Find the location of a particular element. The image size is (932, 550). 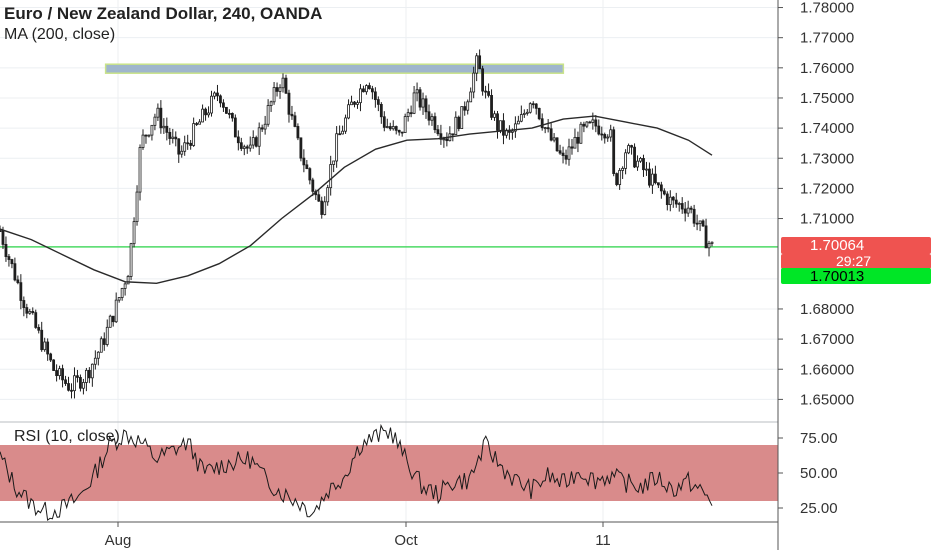

y-tick-label: 1.72000 is located at coordinates (827, 188).